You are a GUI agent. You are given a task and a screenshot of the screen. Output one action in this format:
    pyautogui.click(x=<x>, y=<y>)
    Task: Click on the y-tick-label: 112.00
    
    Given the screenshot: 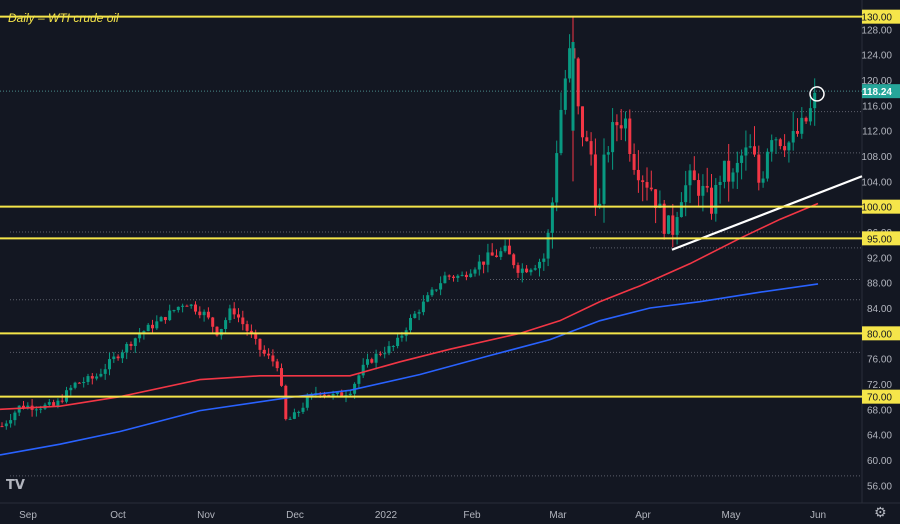 What is the action you would take?
    pyautogui.click(x=877, y=132)
    